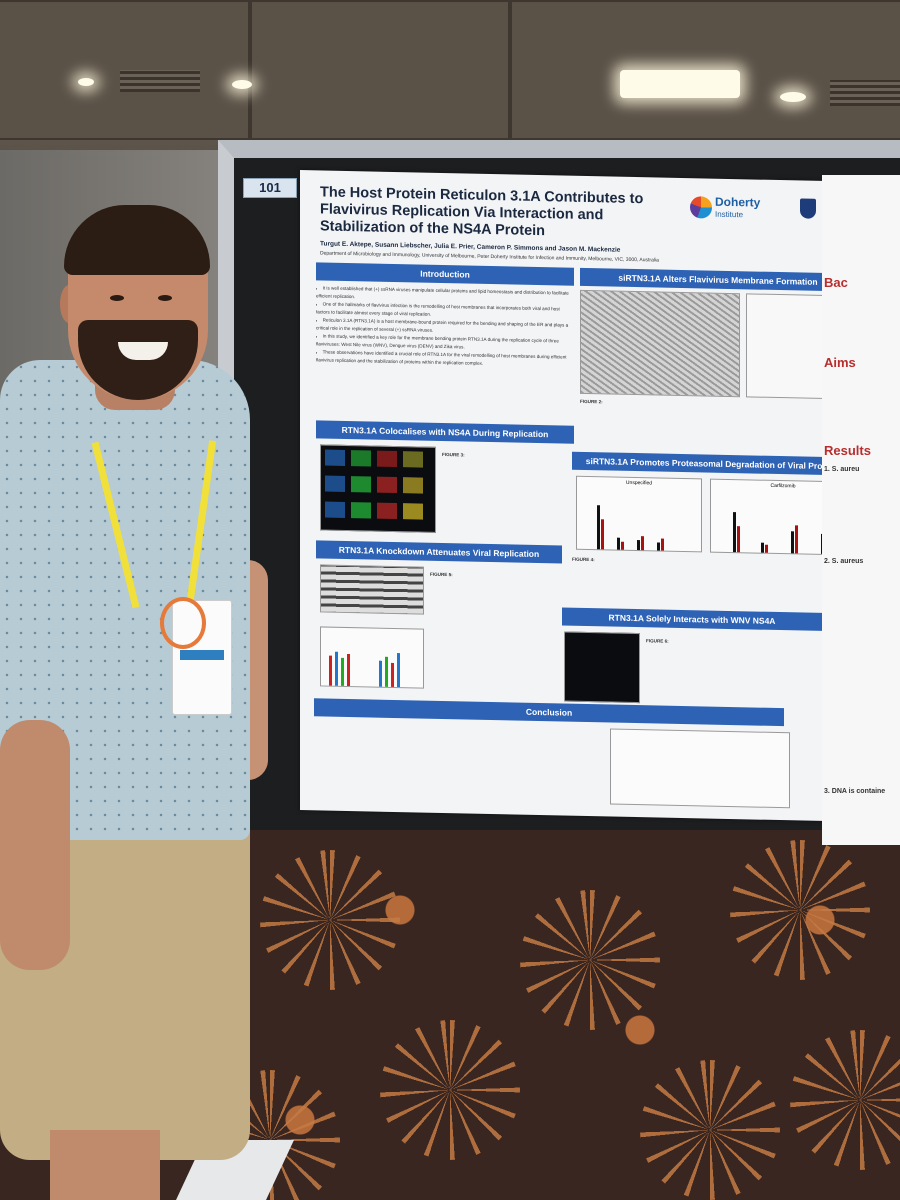 Image resolution: width=900 pixels, height=1200 pixels. I want to click on section-heading-introduction: Introduction, so click(445, 274).